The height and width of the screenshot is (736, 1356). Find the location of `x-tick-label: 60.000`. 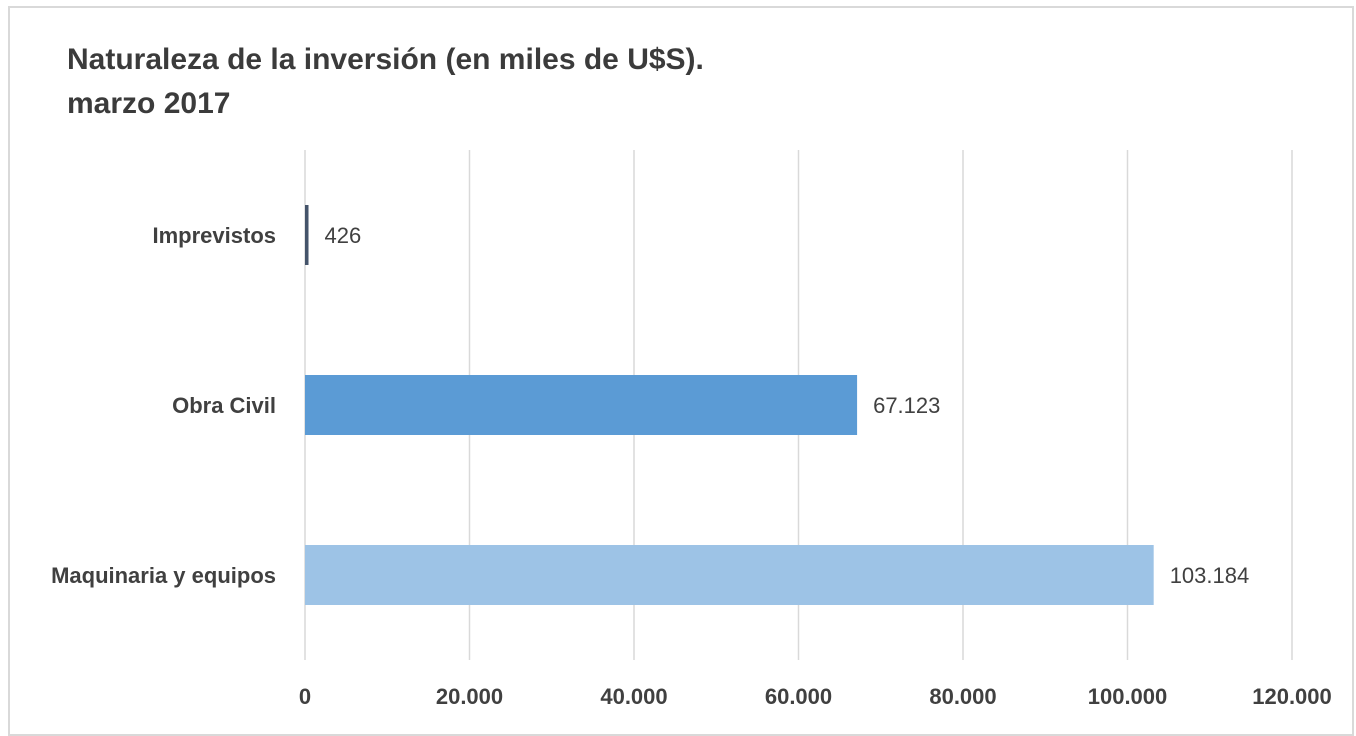

x-tick-label: 60.000 is located at coordinates (798, 696).